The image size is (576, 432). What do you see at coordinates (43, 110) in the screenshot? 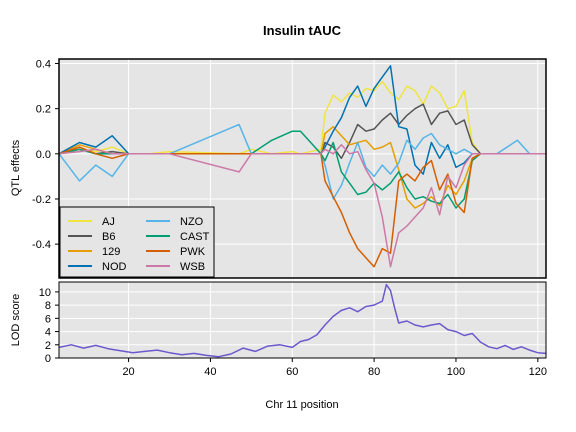
I see `effects-y-tick-label: 0.2` at bounding box center [43, 110].